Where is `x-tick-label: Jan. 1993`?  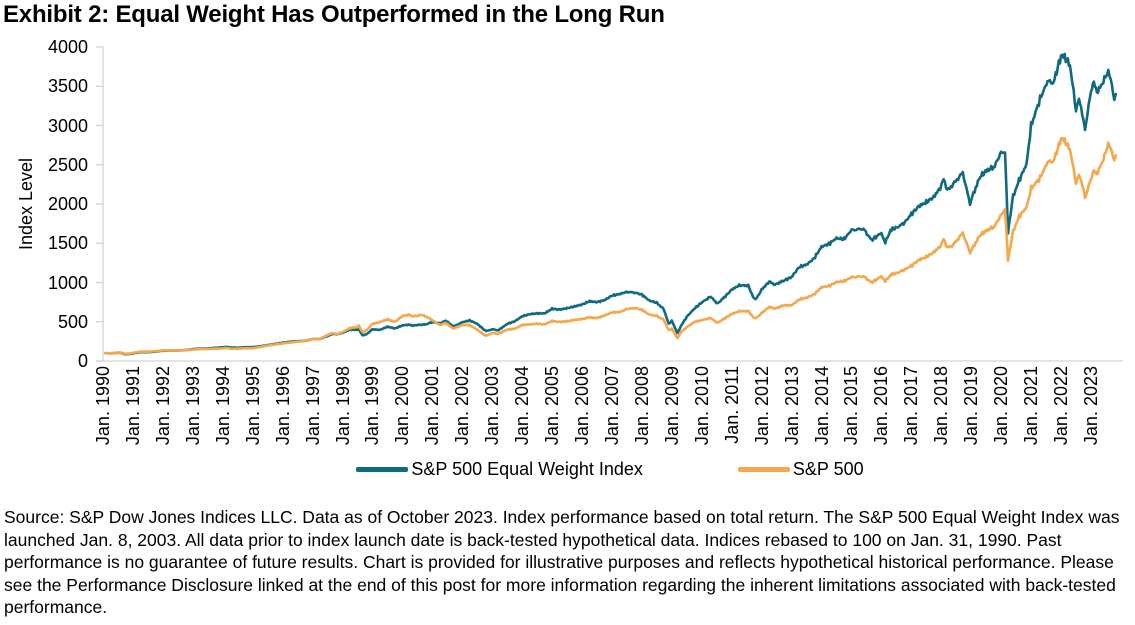
x-tick-label: Jan. 1993 is located at coordinates (192, 406).